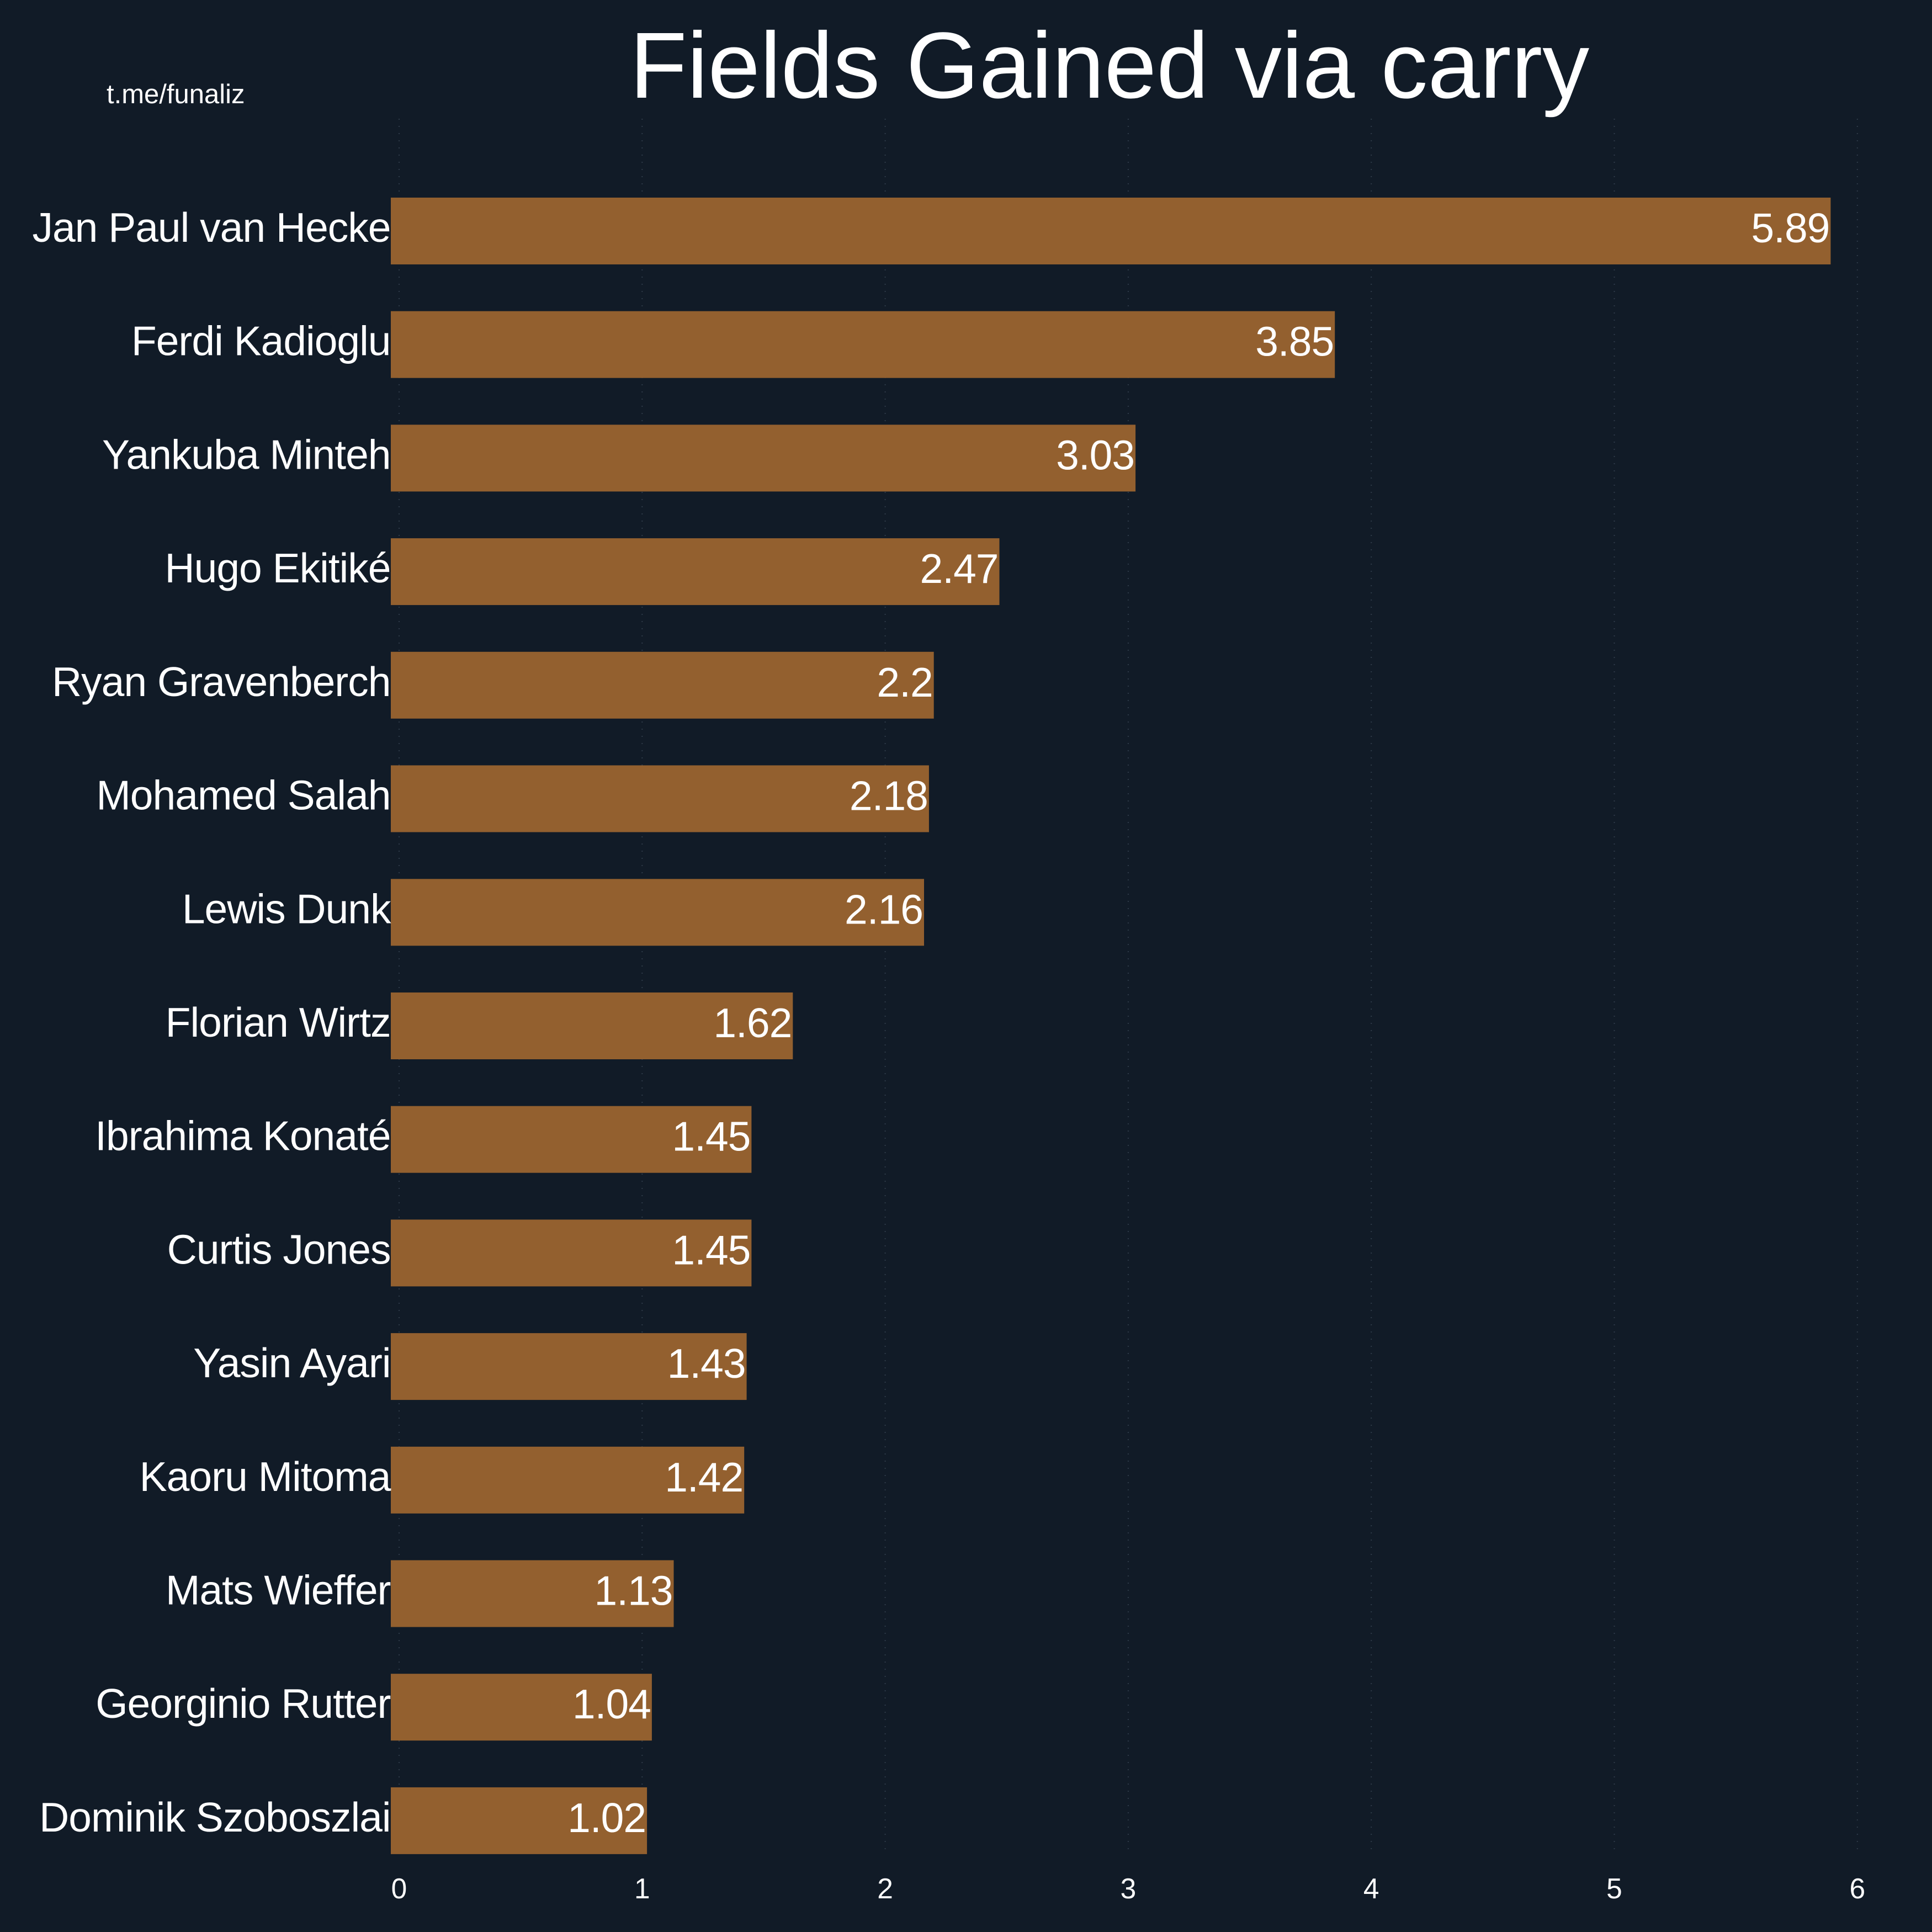 Image resolution: width=1932 pixels, height=1932 pixels. I want to click on svg-text: 2.18, so click(889, 796).